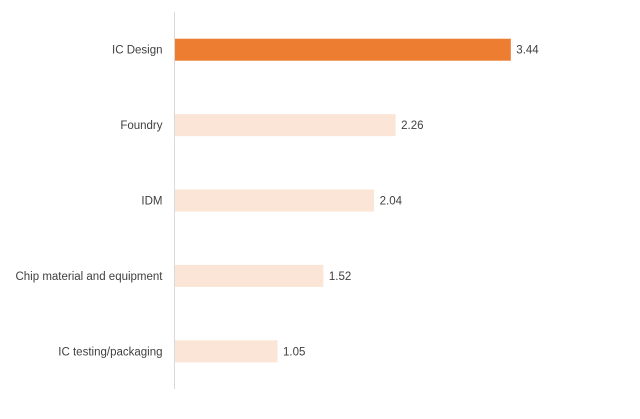 The width and height of the screenshot is (640, 419). I want to click on category-label: IC Design, so click(137, 51).